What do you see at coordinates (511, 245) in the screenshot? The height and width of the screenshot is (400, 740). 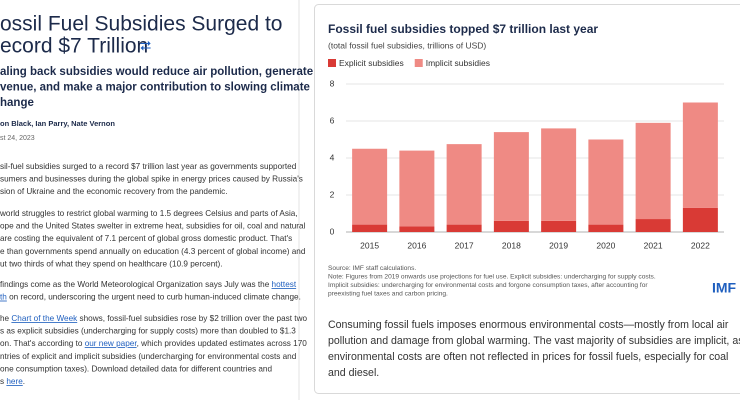 I see `x-tick-label: 2018` at bounding box center [511, 245].